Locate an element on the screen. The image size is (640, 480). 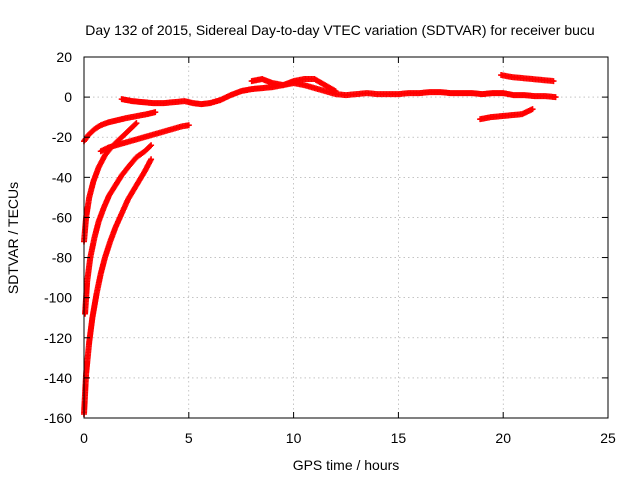
y-tick-label: -100 is located at coordinates (58, 298).